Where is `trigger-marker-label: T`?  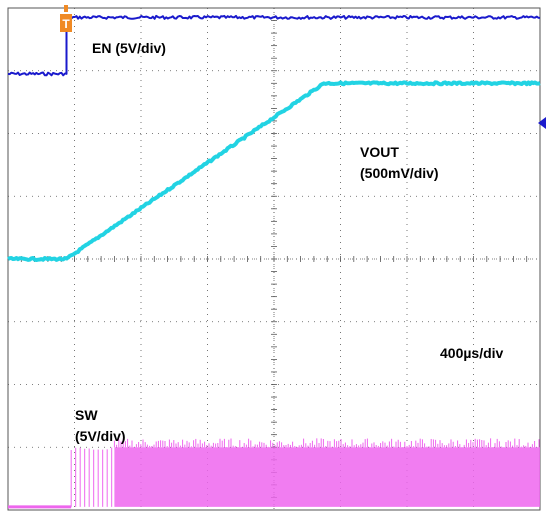 trigger-marker-label: T is located at coordinates (66, 24).